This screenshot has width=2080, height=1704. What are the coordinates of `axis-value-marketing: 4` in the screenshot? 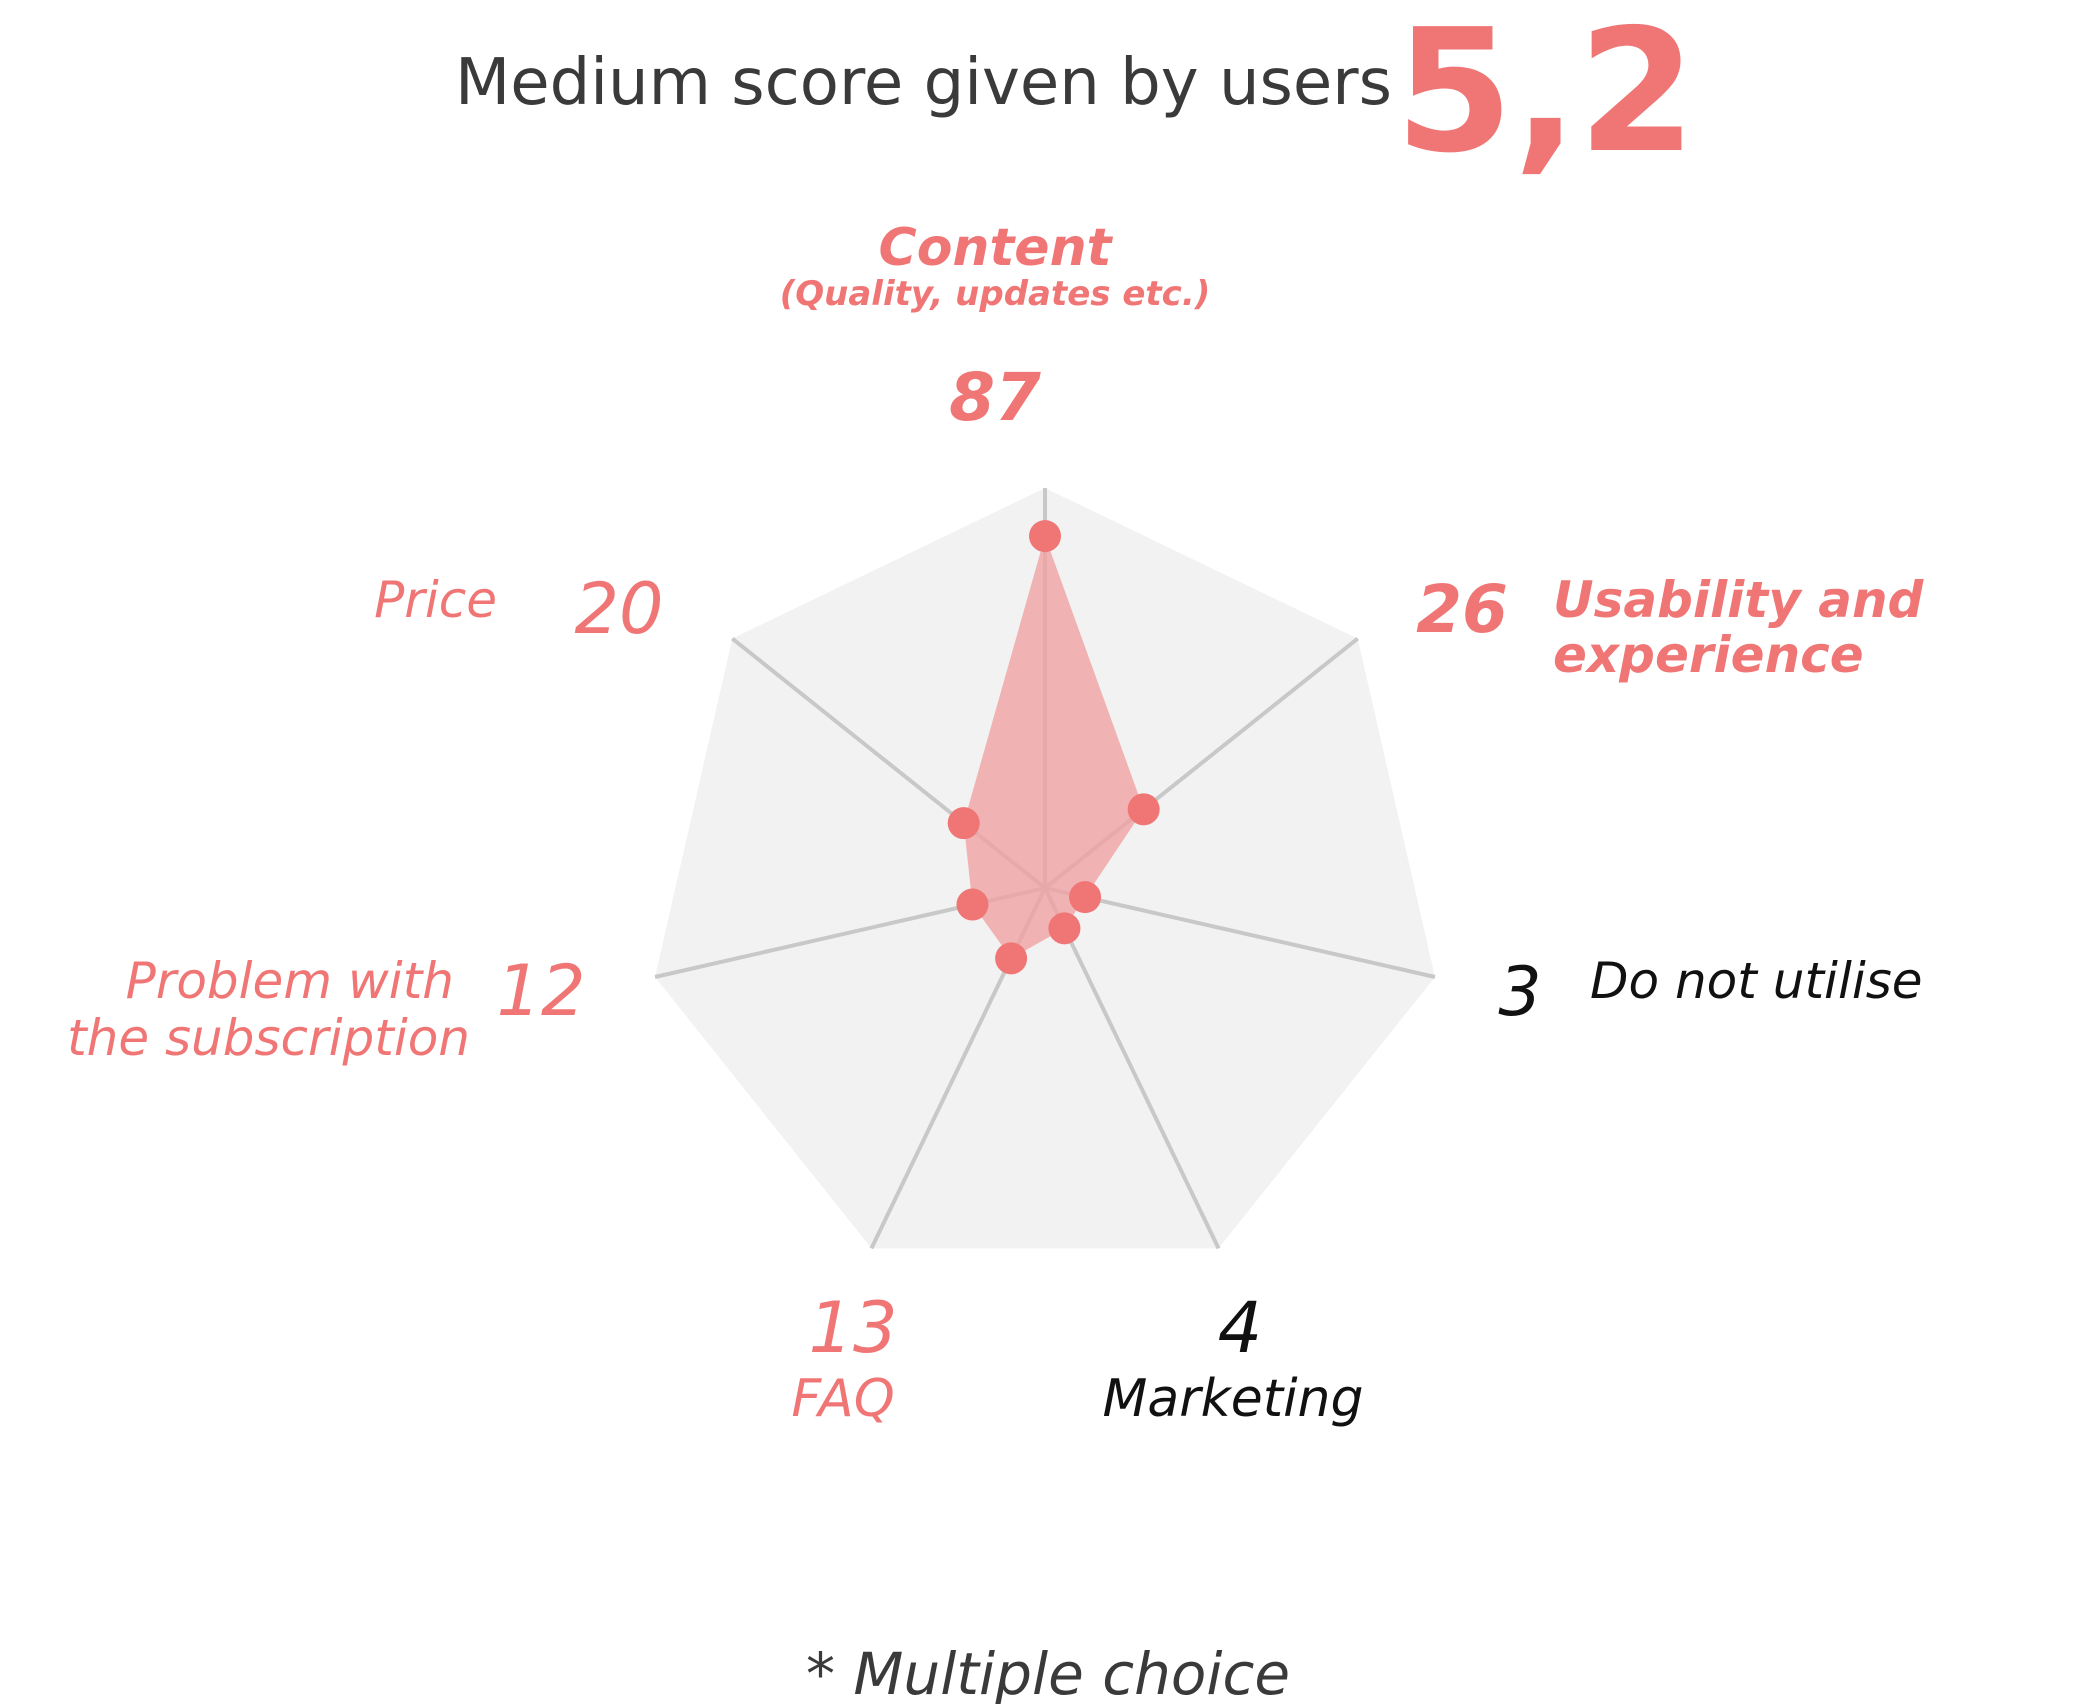 It's located at (1240, 1328).